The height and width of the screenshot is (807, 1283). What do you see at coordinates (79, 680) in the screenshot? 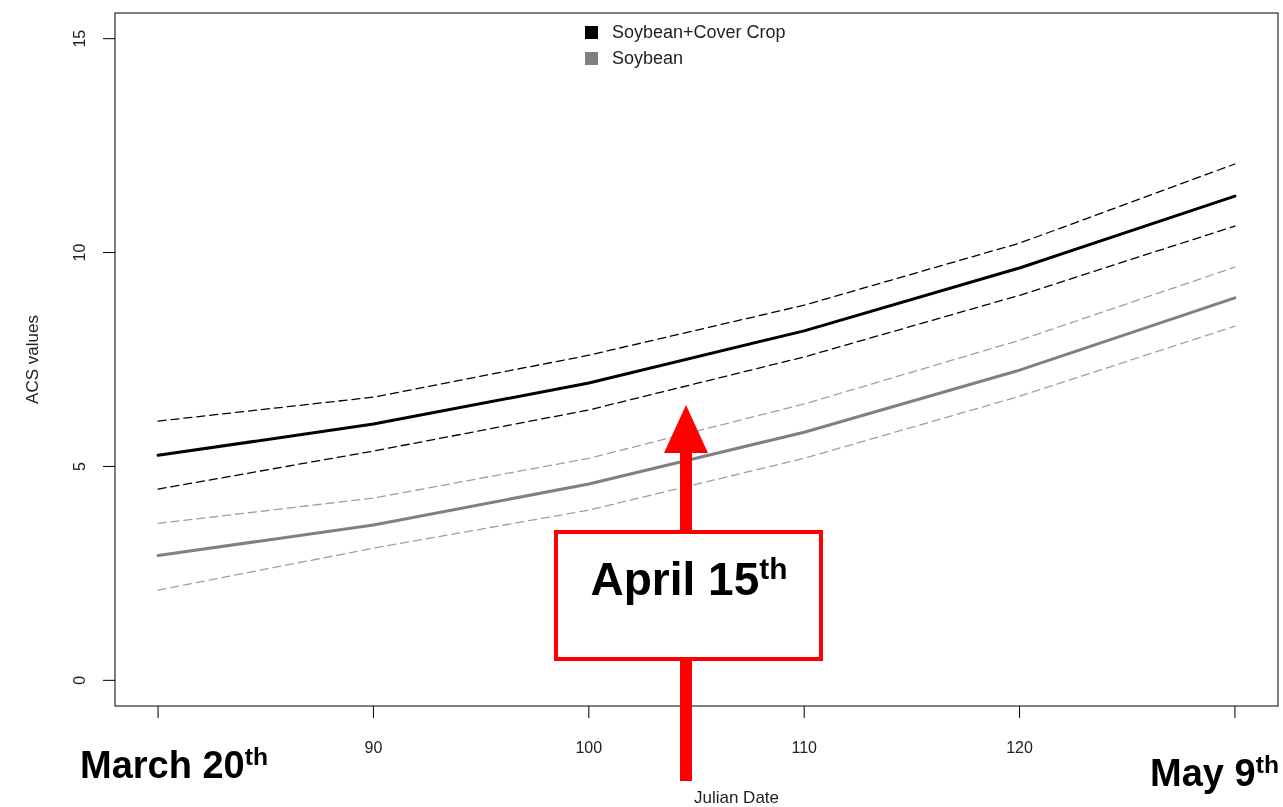
I see `y-tick-label: 0` at bounding box center [79, 680].